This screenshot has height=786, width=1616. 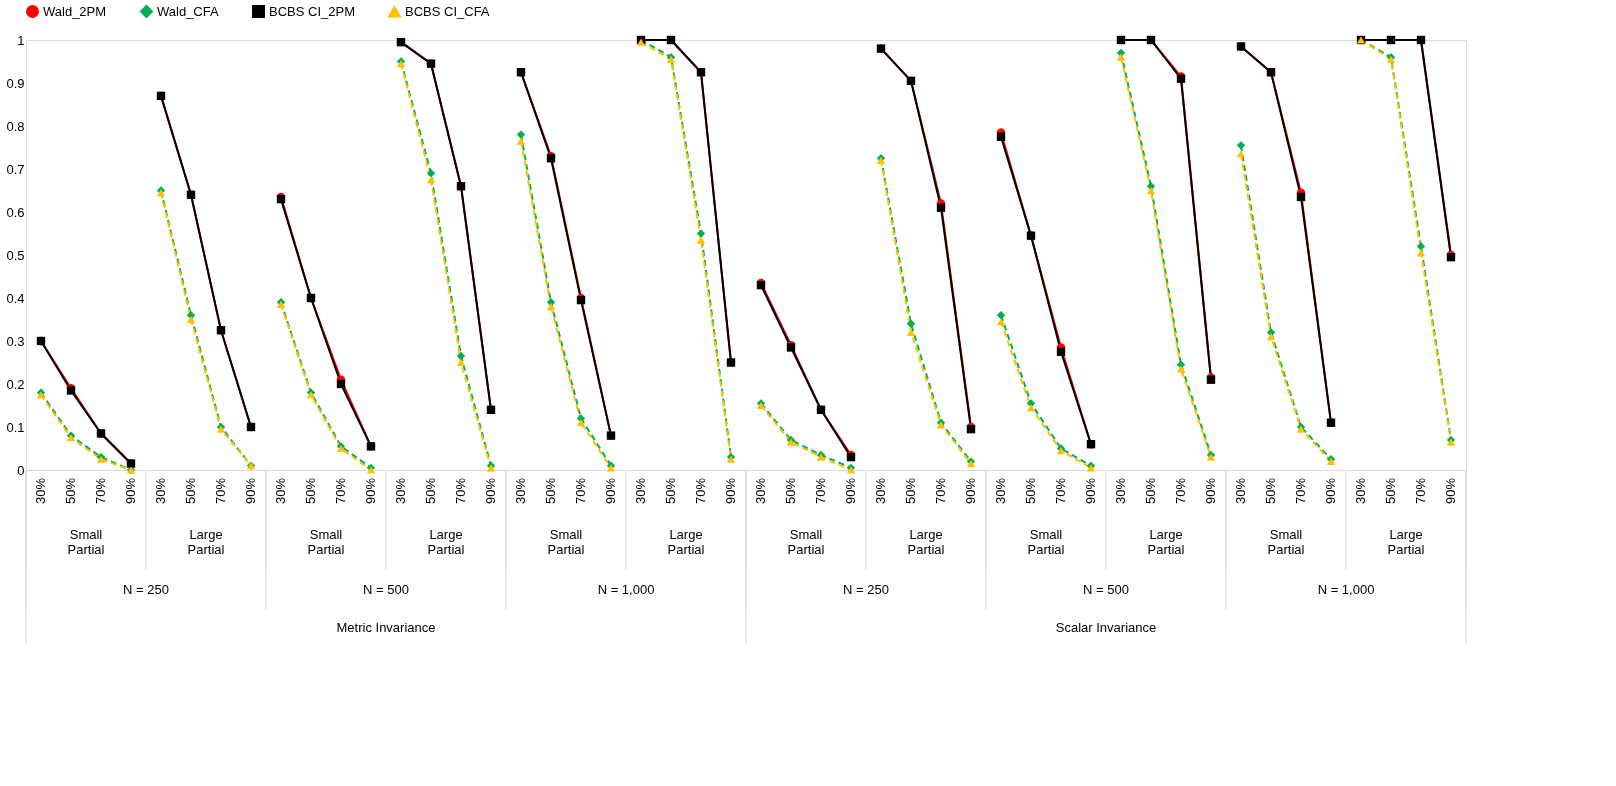 What do you see at coordinates (188, 11) in the screenshot?
I see `legend-label: Wald_CFA` at bounding box center [188, 11].